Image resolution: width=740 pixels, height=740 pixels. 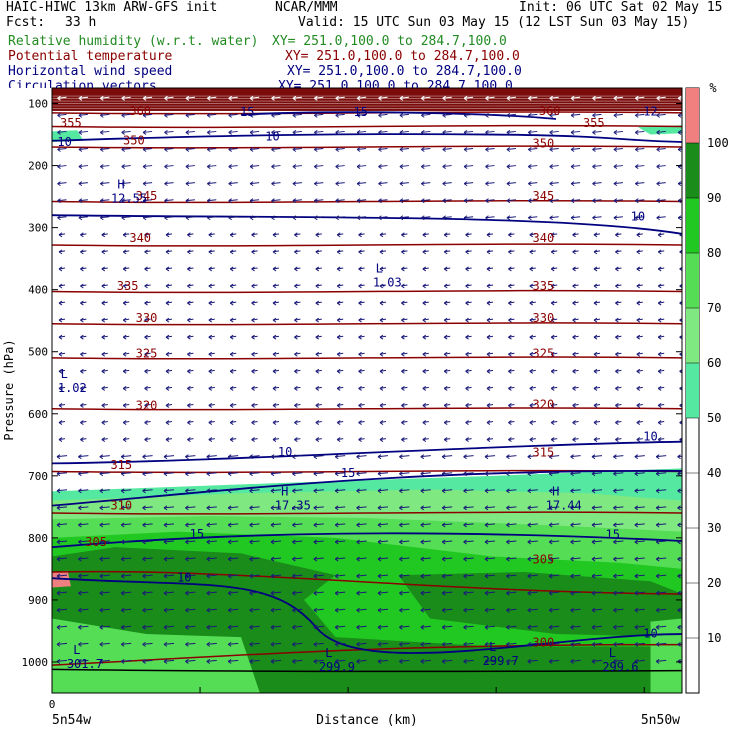 I want to click on theta-contour, so click(x=367, y=513).